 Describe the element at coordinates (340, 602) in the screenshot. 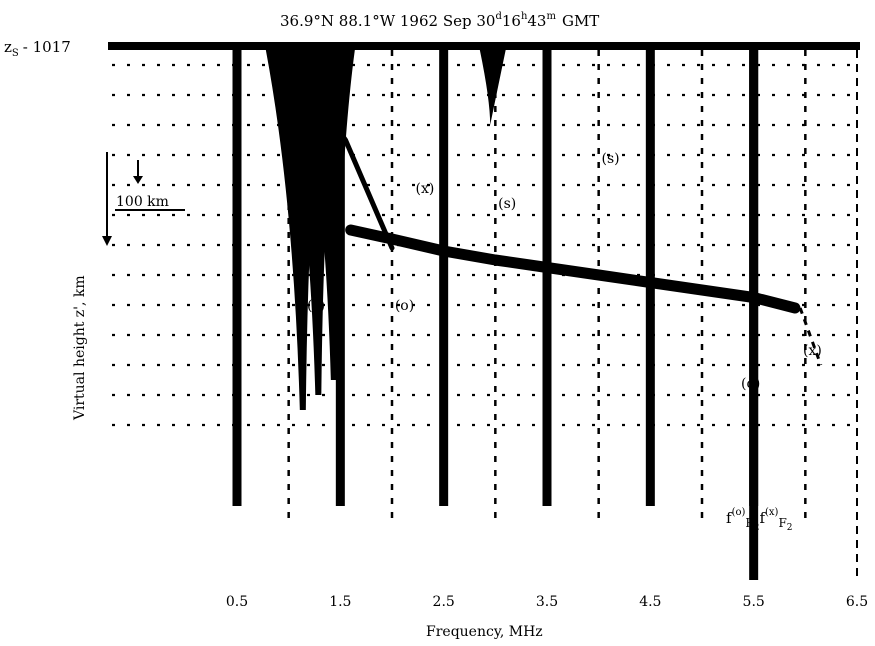

I see `x-tick-label: 1.5` at that location.